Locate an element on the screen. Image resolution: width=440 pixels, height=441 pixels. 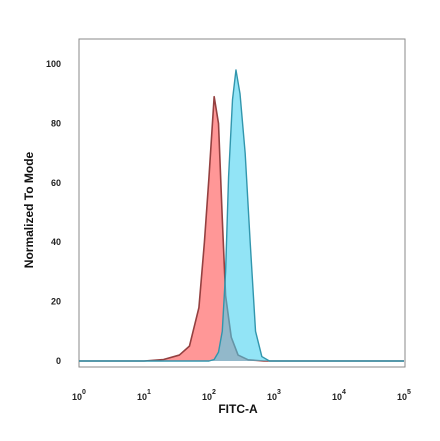
y-axis-ticks: 0 20 40 60 80 100 is located at coordinates (53, 212).